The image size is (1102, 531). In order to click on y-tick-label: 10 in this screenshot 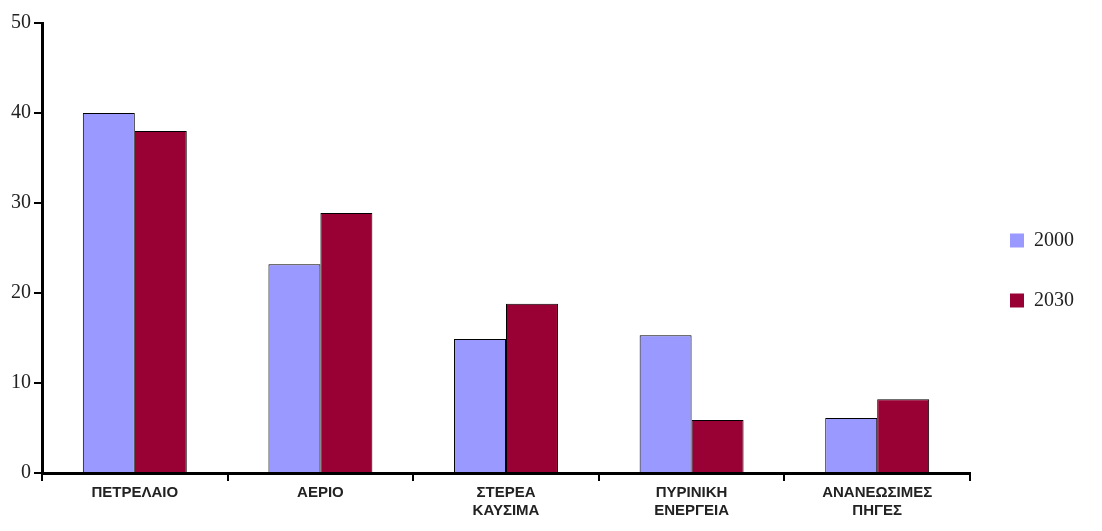, I will do `click(21, 381)`.